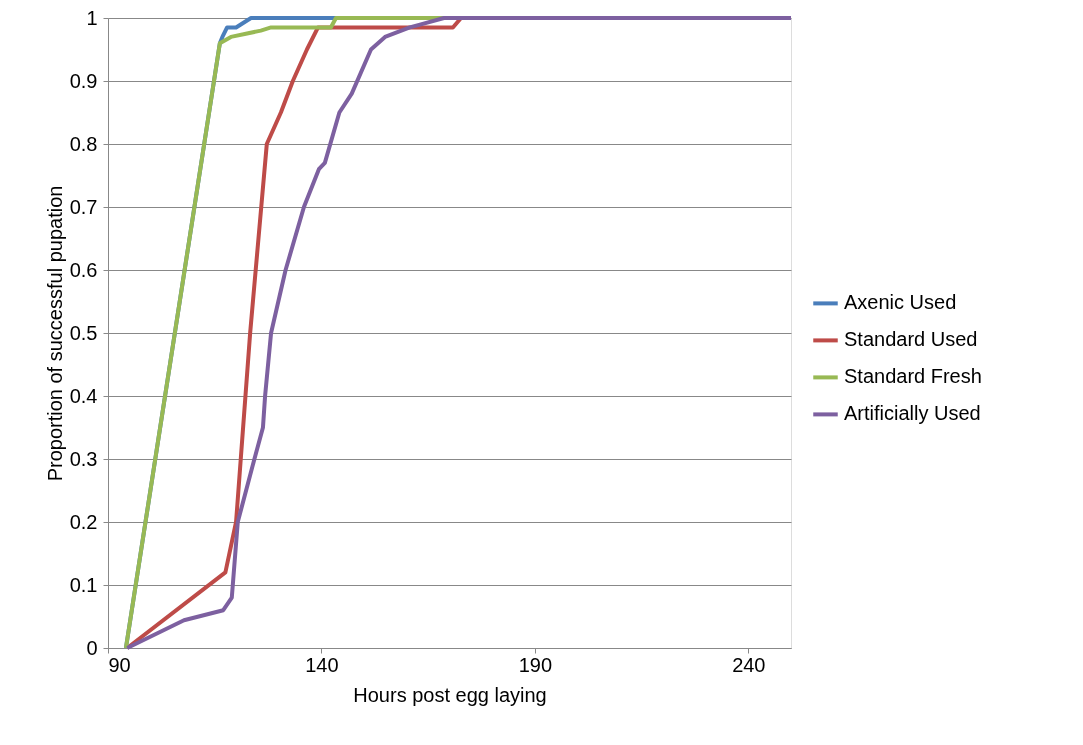 The width and height of the screenshot is (1083, 745). What do you see at coordinates (322, 664) in the screenshot?
I see `x-tick-label: 140` at bounding box center [322, 664].